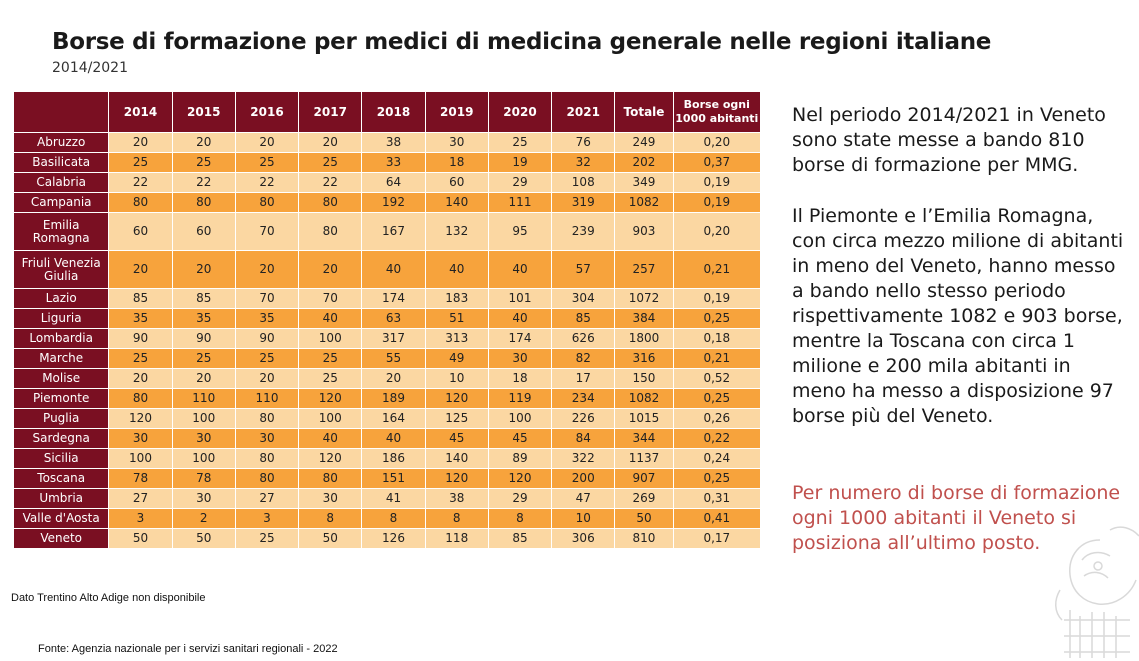 Image resolution: width=1139 pixels, height=661 pixels. I want to click on value-cell: 150, so click(644, 378).